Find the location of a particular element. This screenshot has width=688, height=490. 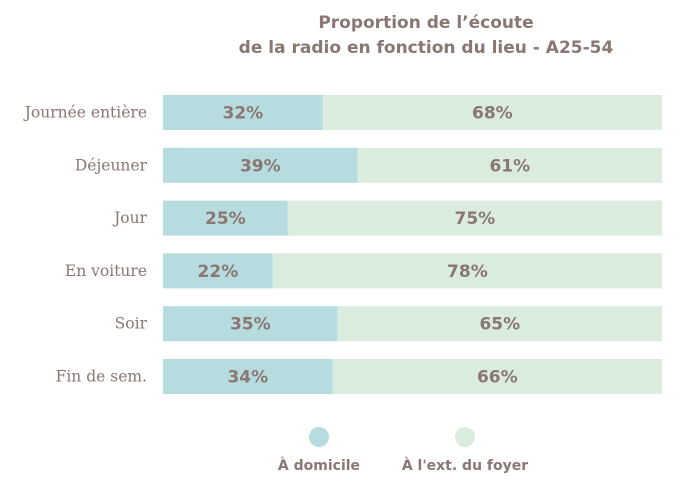

data-label: 35% is located at coordinates (250, 325).